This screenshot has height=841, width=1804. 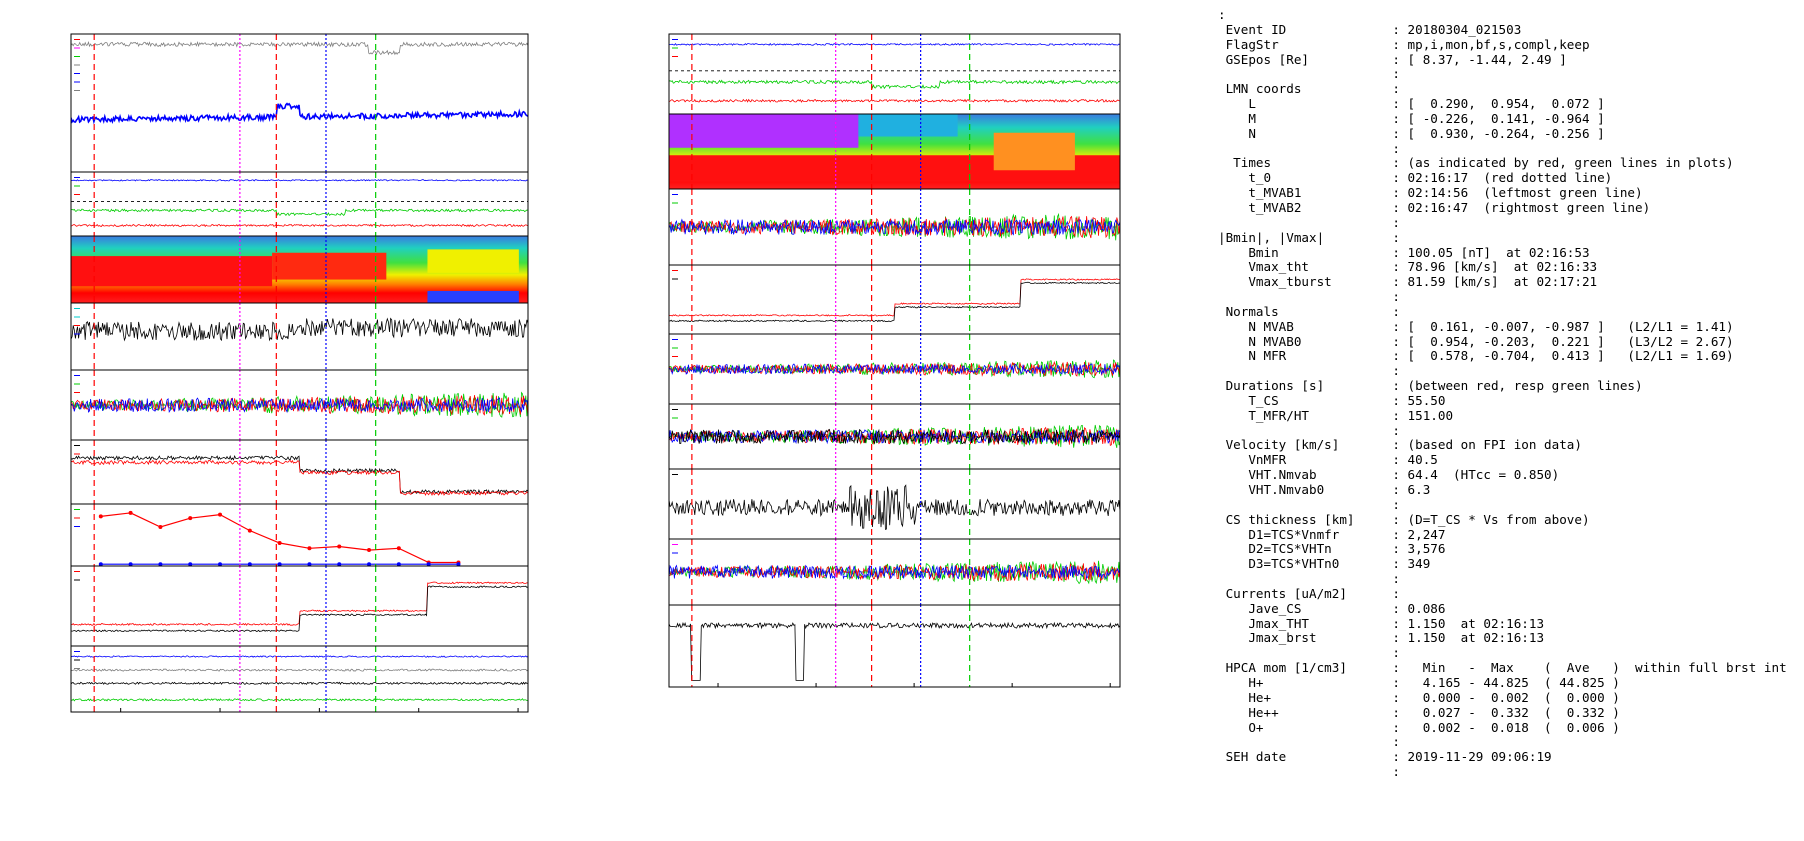 I want to click on panel-ve-lmn, so click(x=894, y=227).